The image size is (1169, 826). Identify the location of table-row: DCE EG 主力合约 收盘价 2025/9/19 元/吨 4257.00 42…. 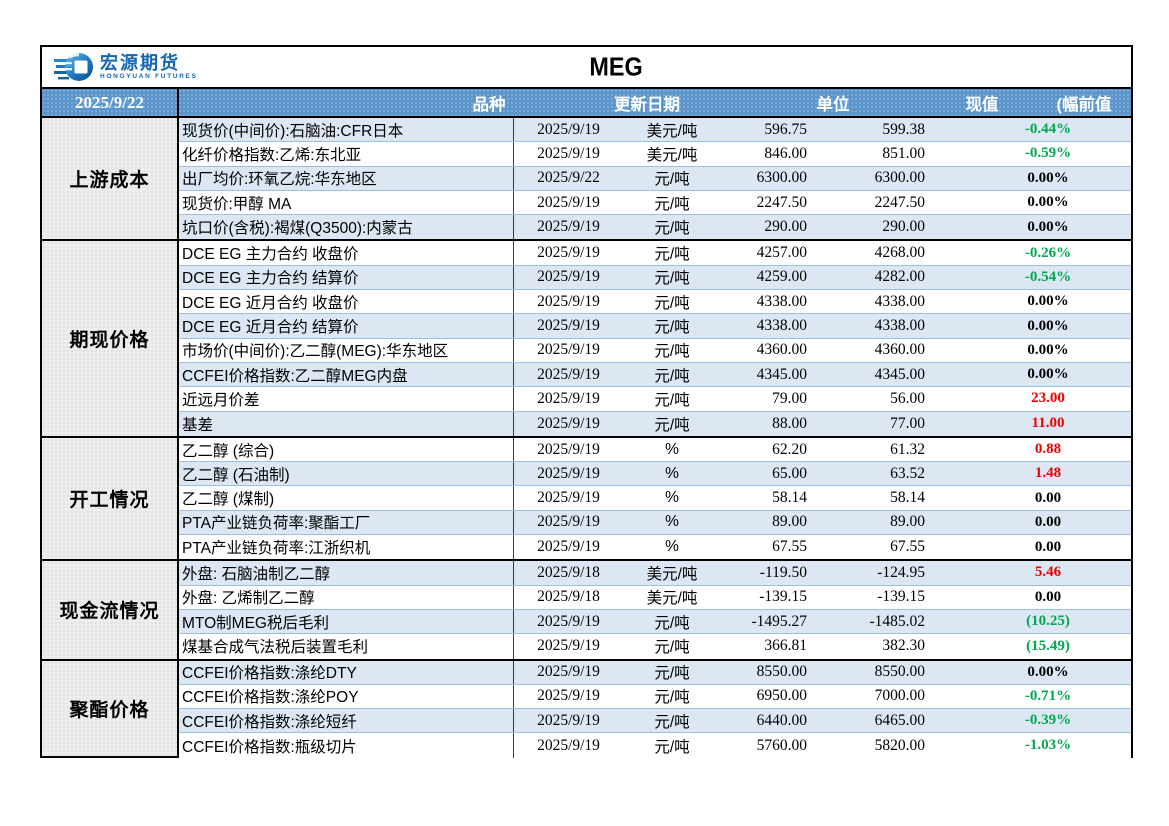
(655, 253).